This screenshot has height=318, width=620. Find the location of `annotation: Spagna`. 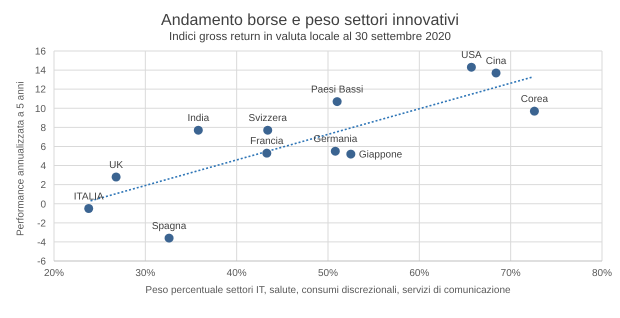

annotation: Spagna is located at coordinates (169, 226).